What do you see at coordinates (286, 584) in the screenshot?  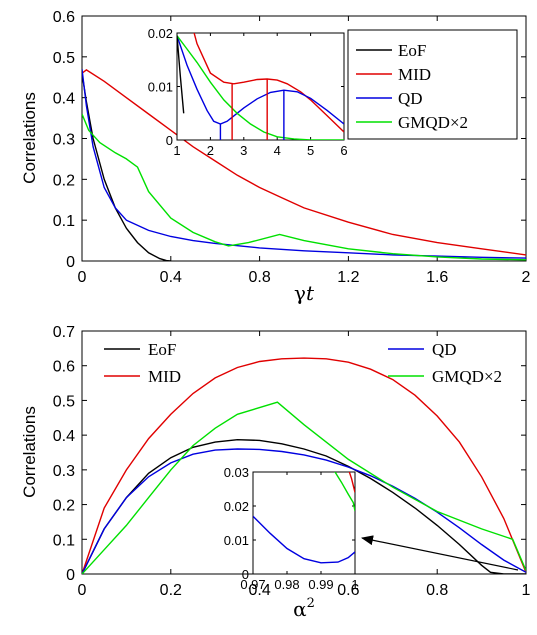 I see `inset-bottom-xtick-label: 0.98` at bounding box center [286, 584].